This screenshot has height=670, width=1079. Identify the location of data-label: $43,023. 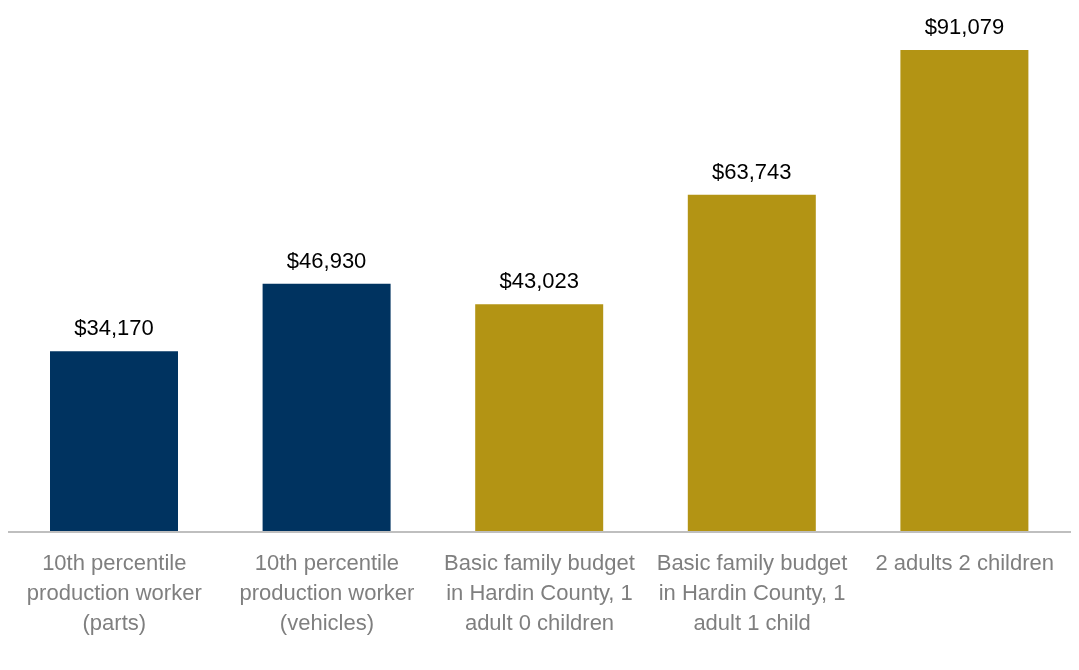
(539, 281).